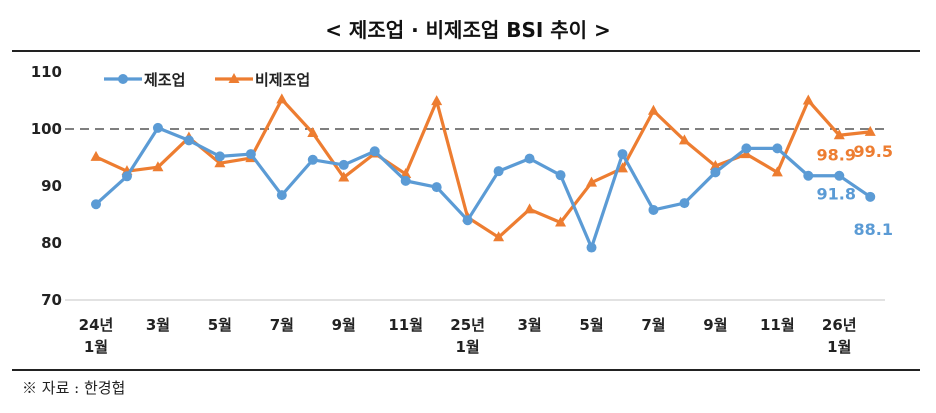  What do you see at coordinates (466, 370) in the screenshot?
I see `footer-divider` at bounding box center [466, 370].